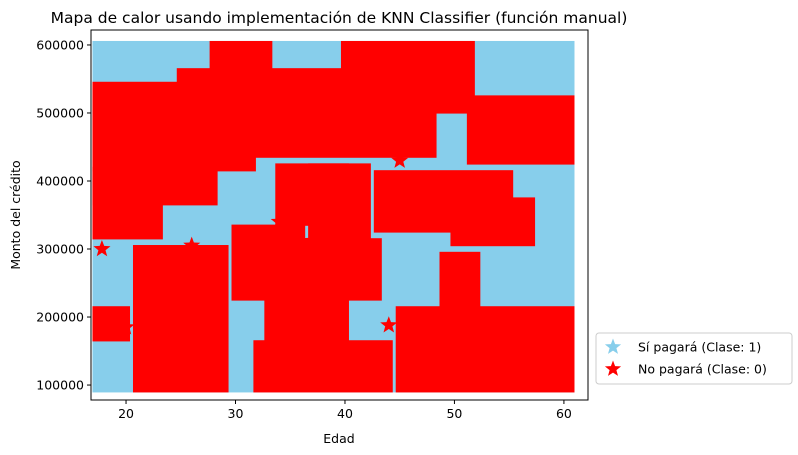  What do you see at coordinates (564, 413) in the screenshot?
I see `x-tick-label: 60` at bounding box center [564, 413].